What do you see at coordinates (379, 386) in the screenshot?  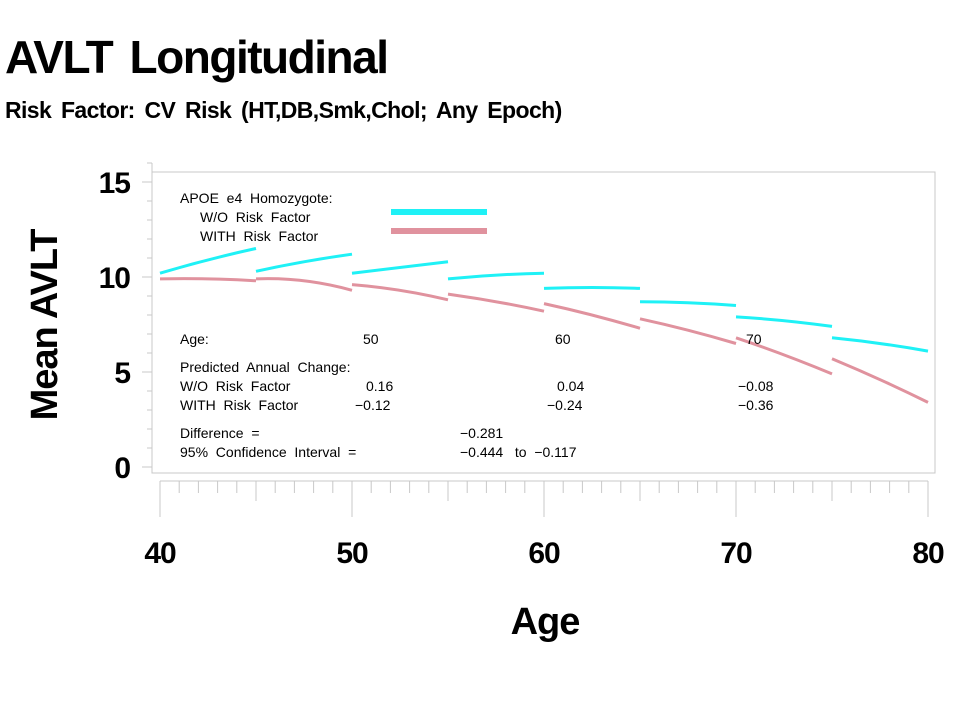 I see `wo-value-50: 0.16` at bounding box center [379, 386].